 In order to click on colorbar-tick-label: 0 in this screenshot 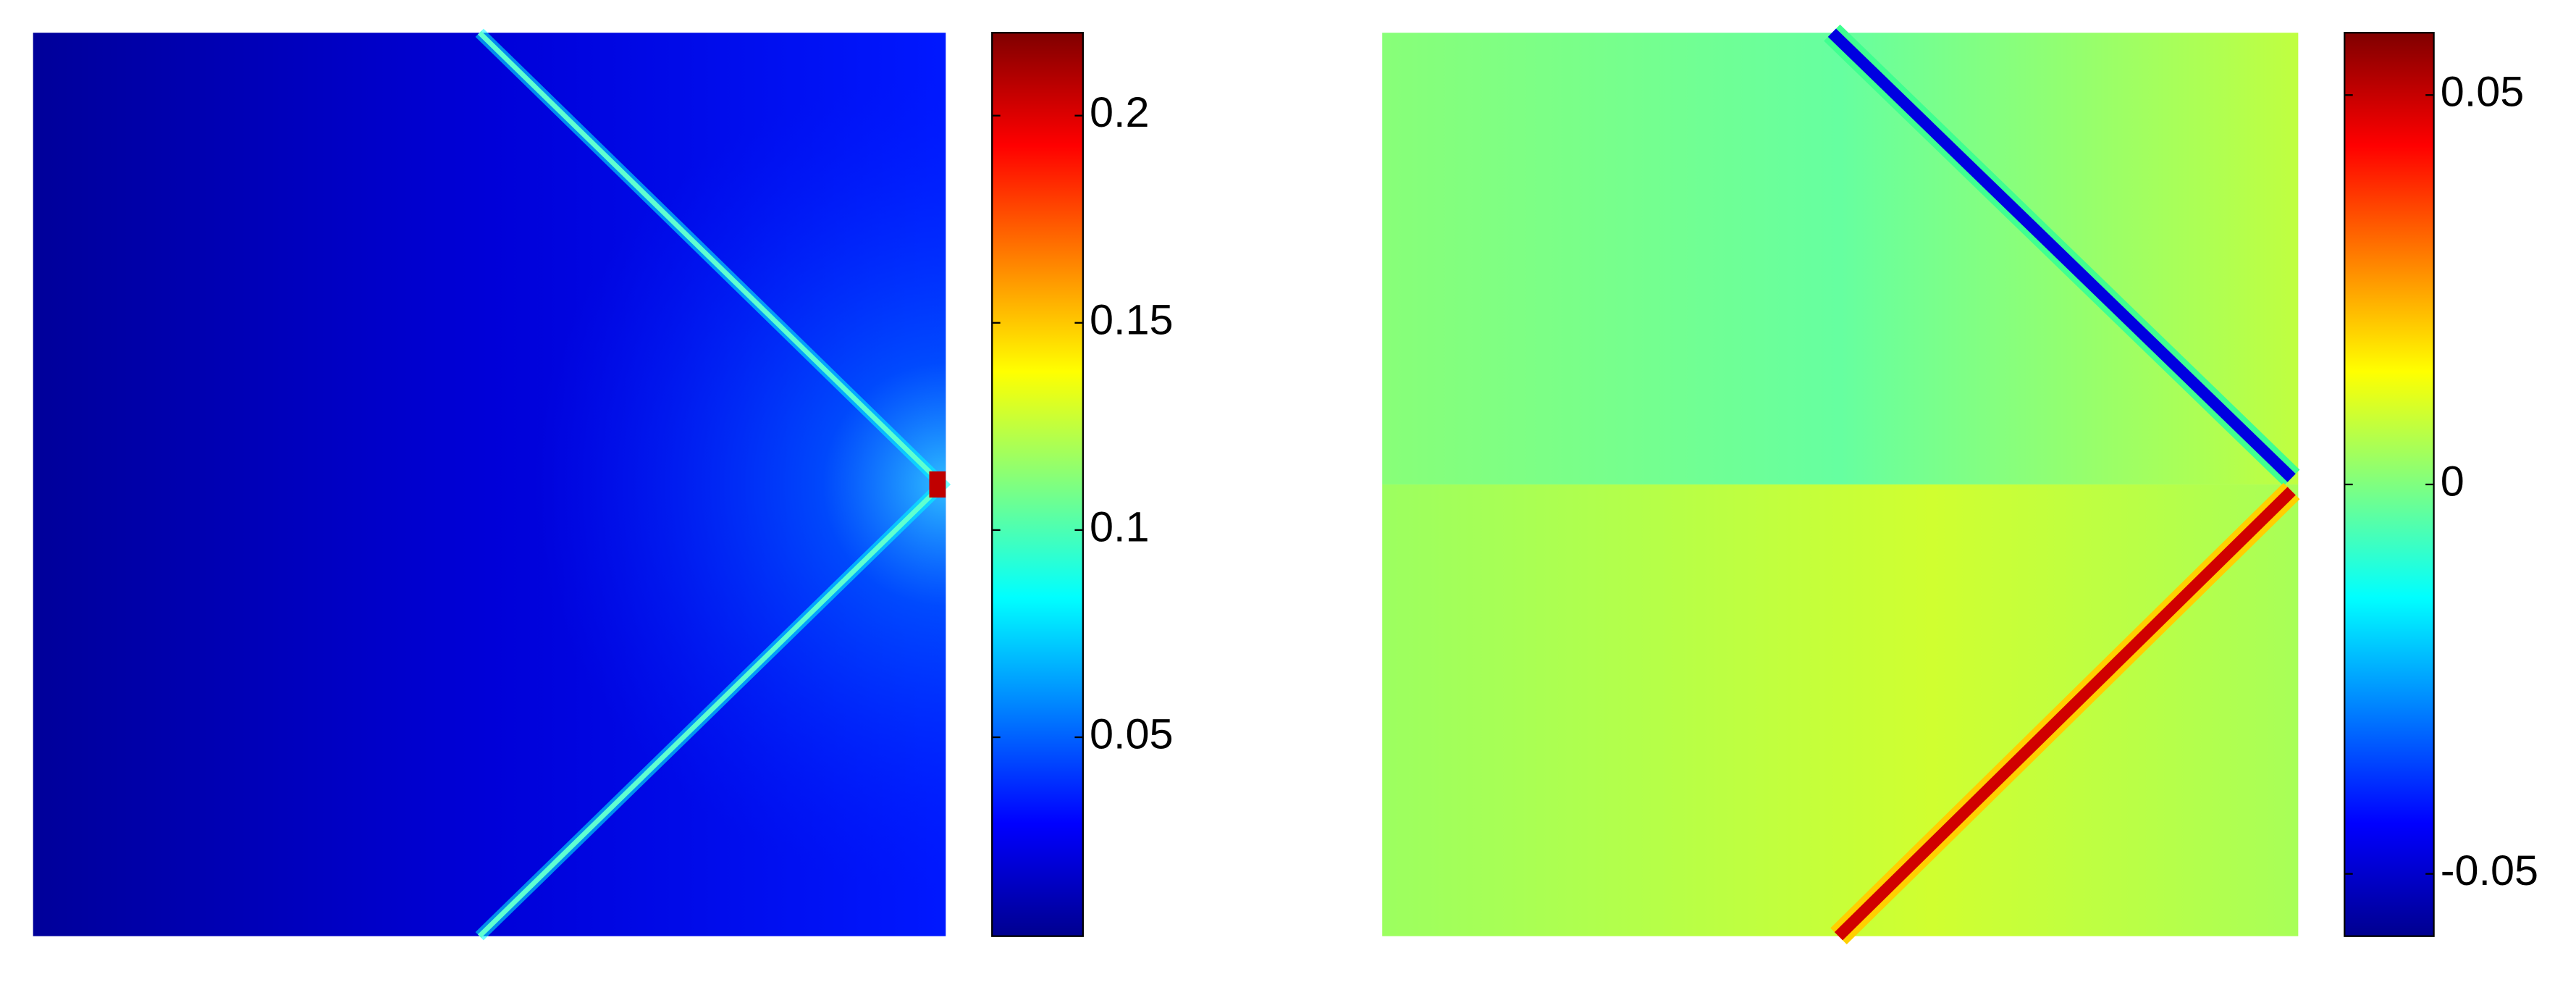, I will do `click(2453, 481)`.